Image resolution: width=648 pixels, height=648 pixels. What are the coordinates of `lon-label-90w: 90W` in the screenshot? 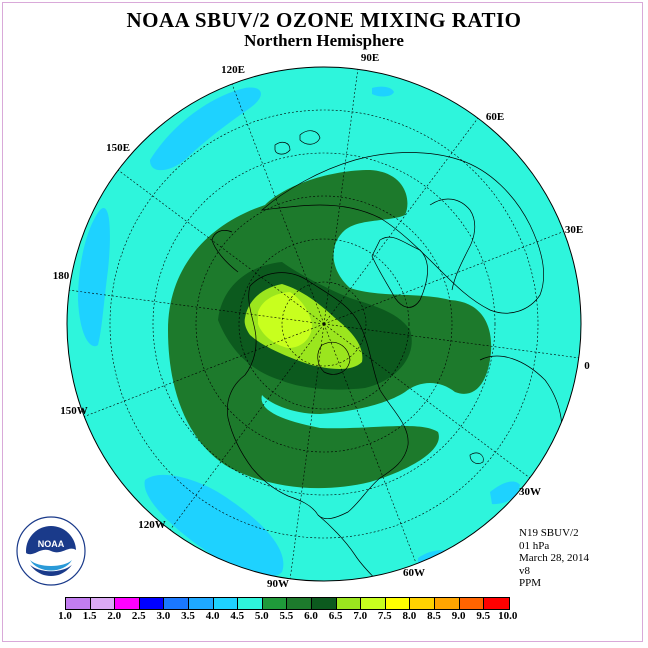 It's located at (278, 584).